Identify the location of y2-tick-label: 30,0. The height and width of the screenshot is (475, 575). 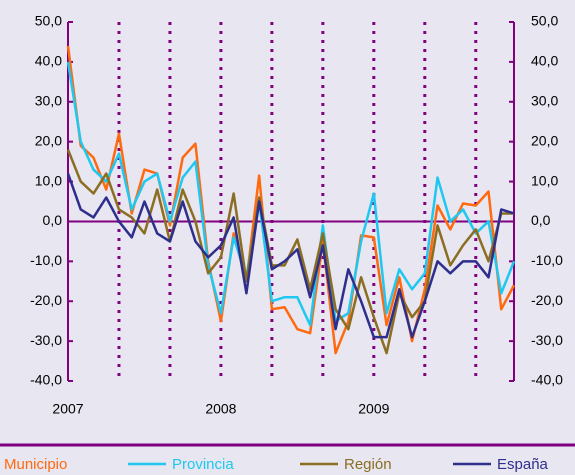
(544, 100).